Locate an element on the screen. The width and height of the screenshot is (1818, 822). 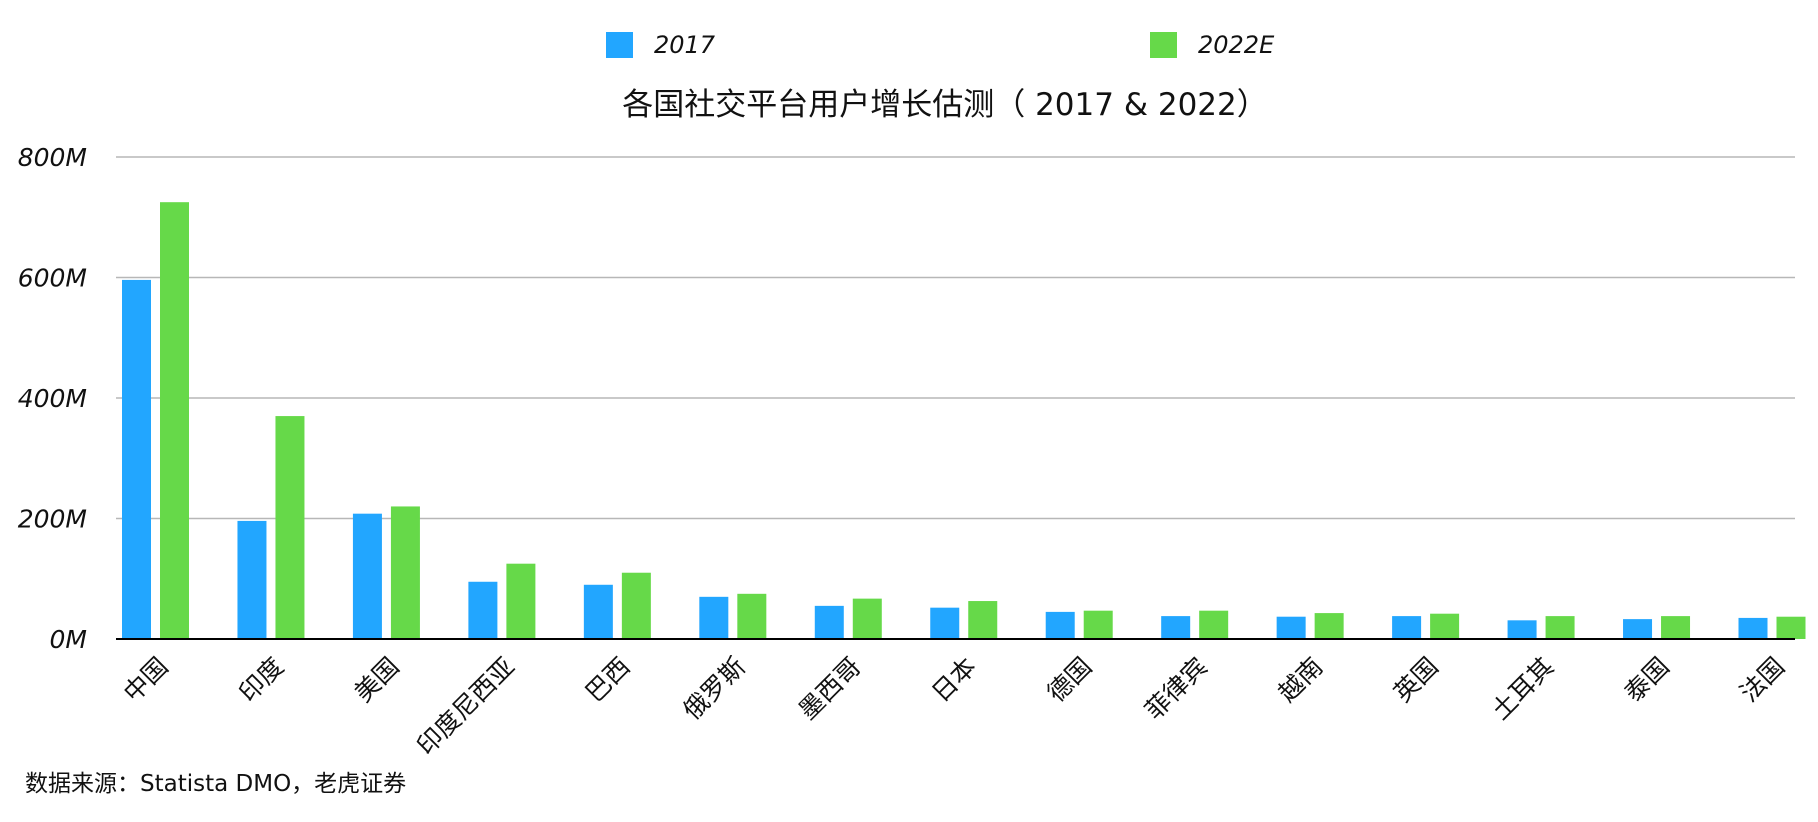
x-tick-label: 印度尼西亚 is located at coordinates (465, 706).